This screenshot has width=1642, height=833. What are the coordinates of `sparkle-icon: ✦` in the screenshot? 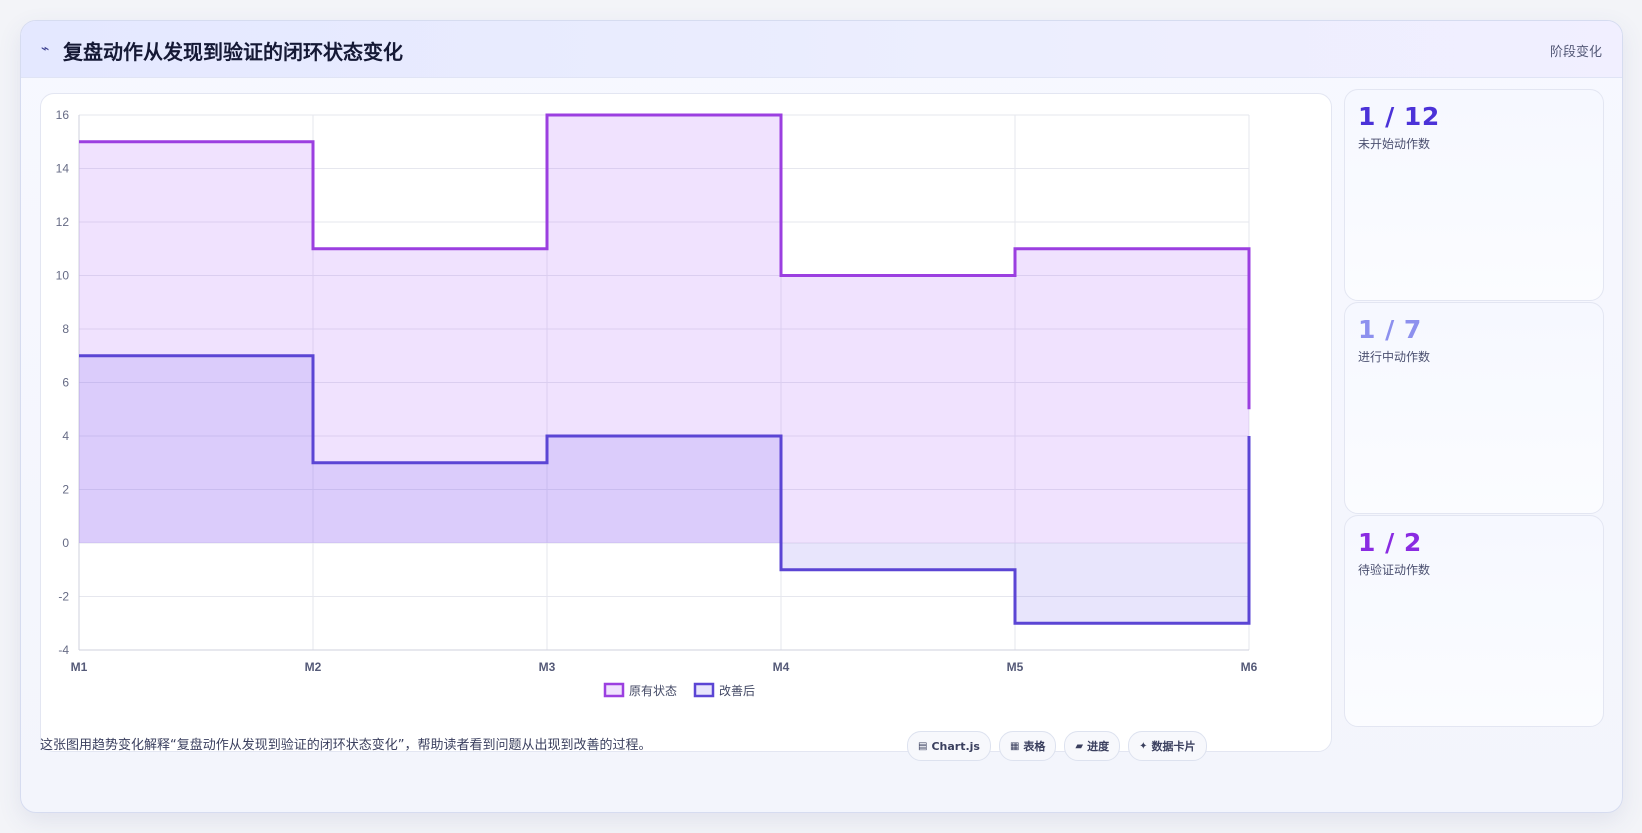 It's located at (1143, 746).